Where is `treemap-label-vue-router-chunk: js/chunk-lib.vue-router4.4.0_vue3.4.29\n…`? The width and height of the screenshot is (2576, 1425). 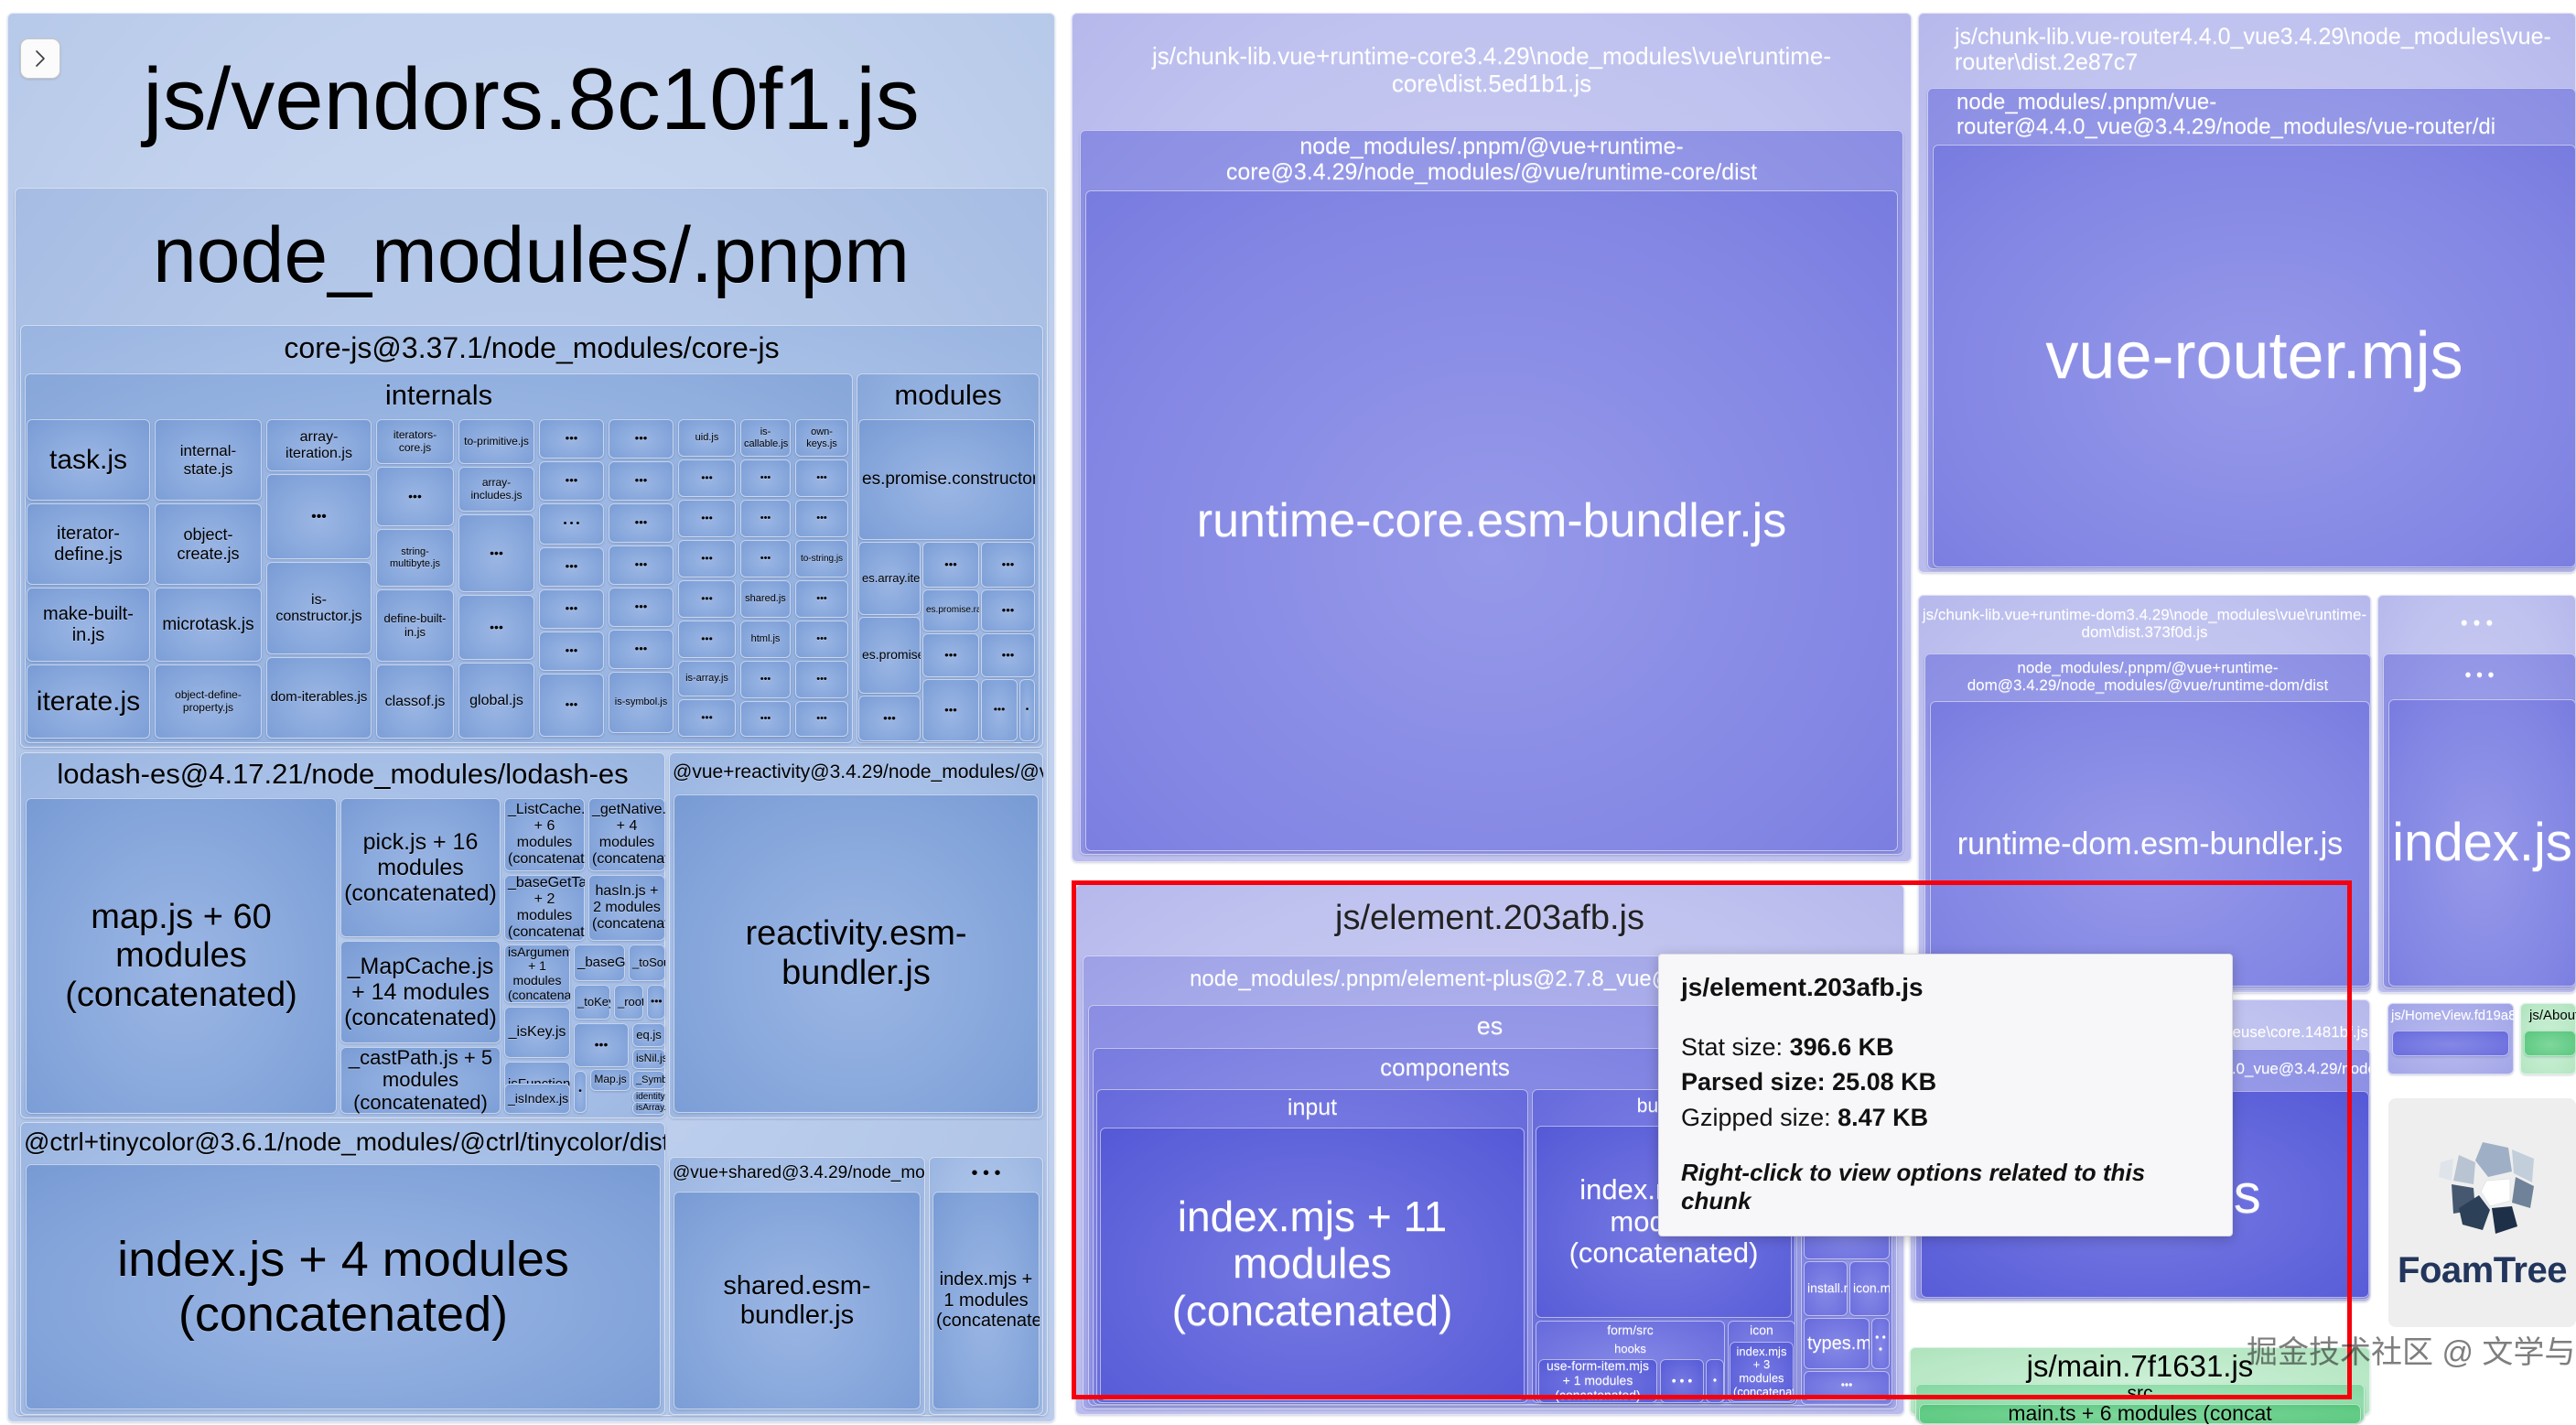
treemap-label-vue-router-chunk: js/chunk-lib.vue-router4.4.0_vue3.4.29\n… is located at coordinates (2247, 49).